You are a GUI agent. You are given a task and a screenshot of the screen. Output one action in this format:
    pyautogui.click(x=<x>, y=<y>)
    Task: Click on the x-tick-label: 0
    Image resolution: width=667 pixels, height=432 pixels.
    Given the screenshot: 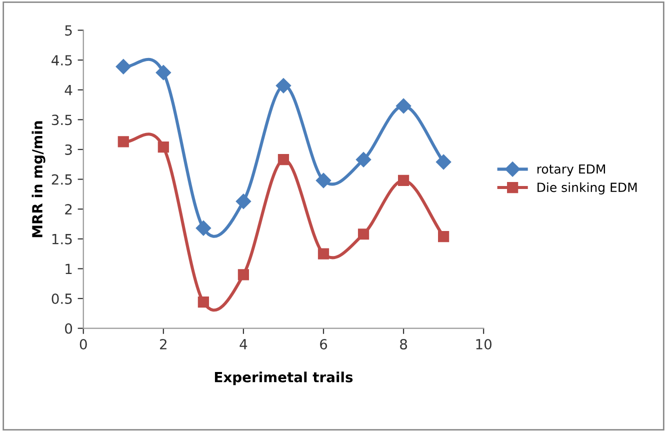 What is the action you would take?
    pyautogui.click(x=83, y=344)
    